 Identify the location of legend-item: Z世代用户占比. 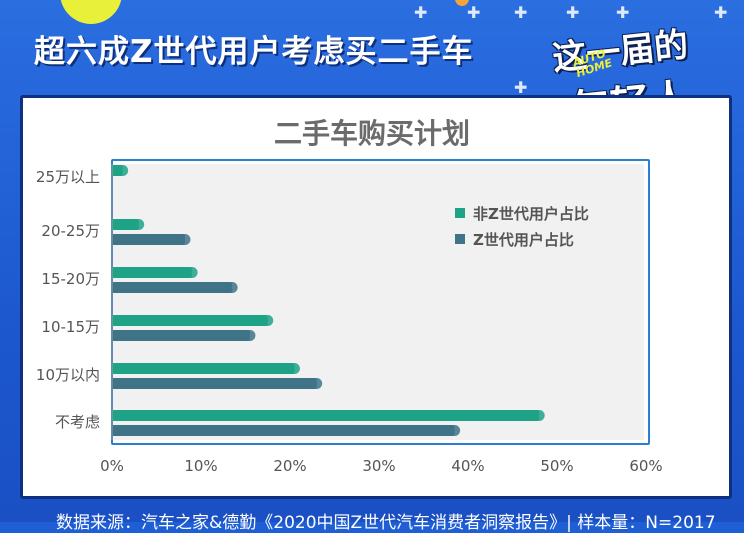
(522, 239).